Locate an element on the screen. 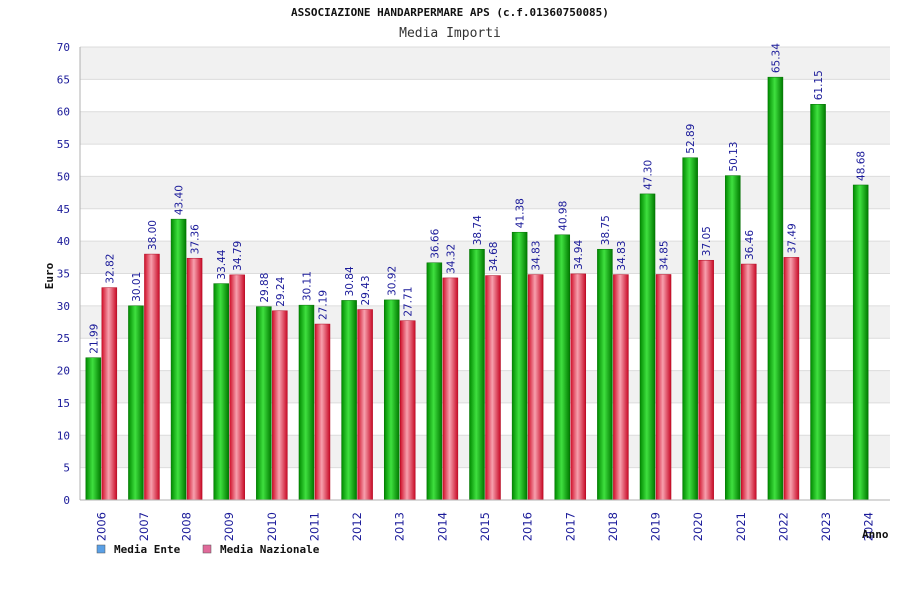 The height and width of the screenshot is (605, 900). x-tick-label: 2013 is located at coordinates (400, 526).